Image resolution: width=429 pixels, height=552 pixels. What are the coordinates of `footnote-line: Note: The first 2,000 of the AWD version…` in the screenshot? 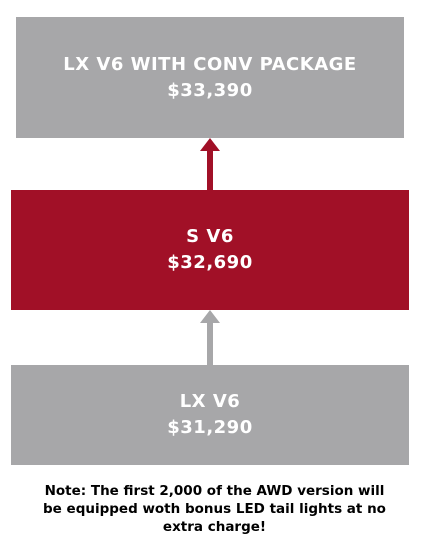 It's located at (214, 491).